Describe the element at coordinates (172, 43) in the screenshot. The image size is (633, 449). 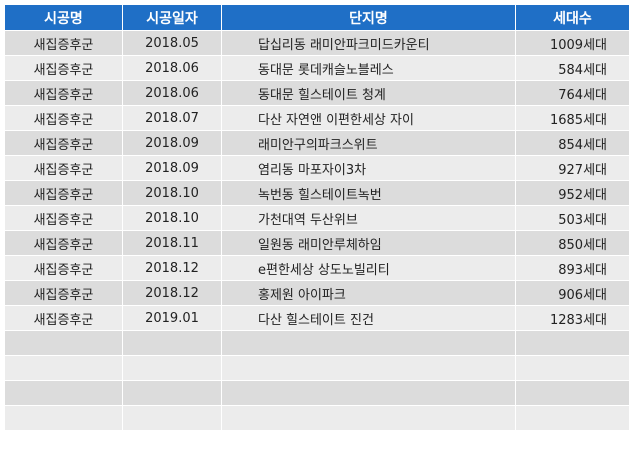
I see `cell-date: 2018.05` at that location.